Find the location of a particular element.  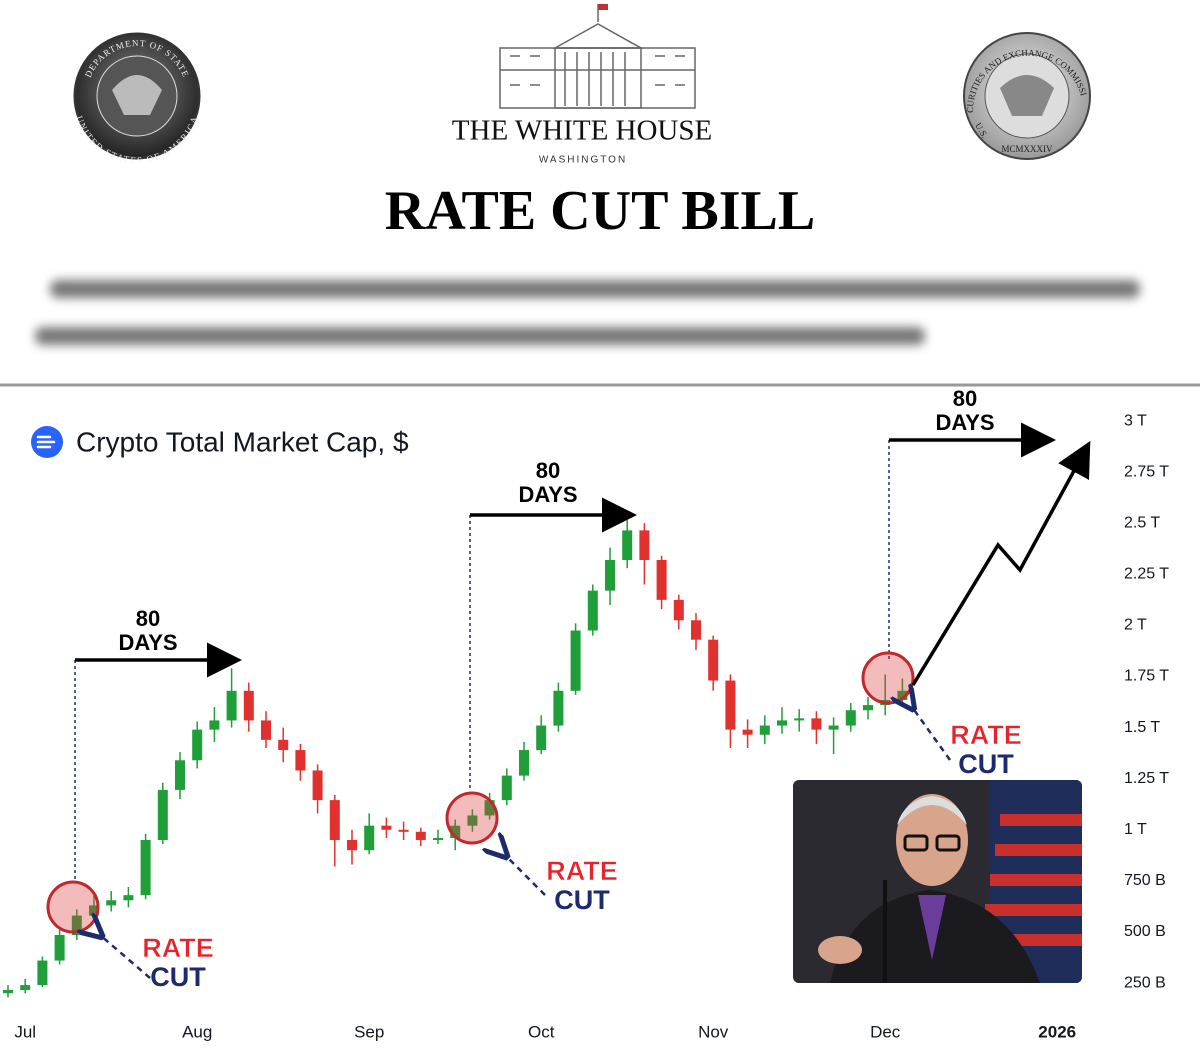

y-tick-label: 1.5 T is located at coordinates (1142, 727).